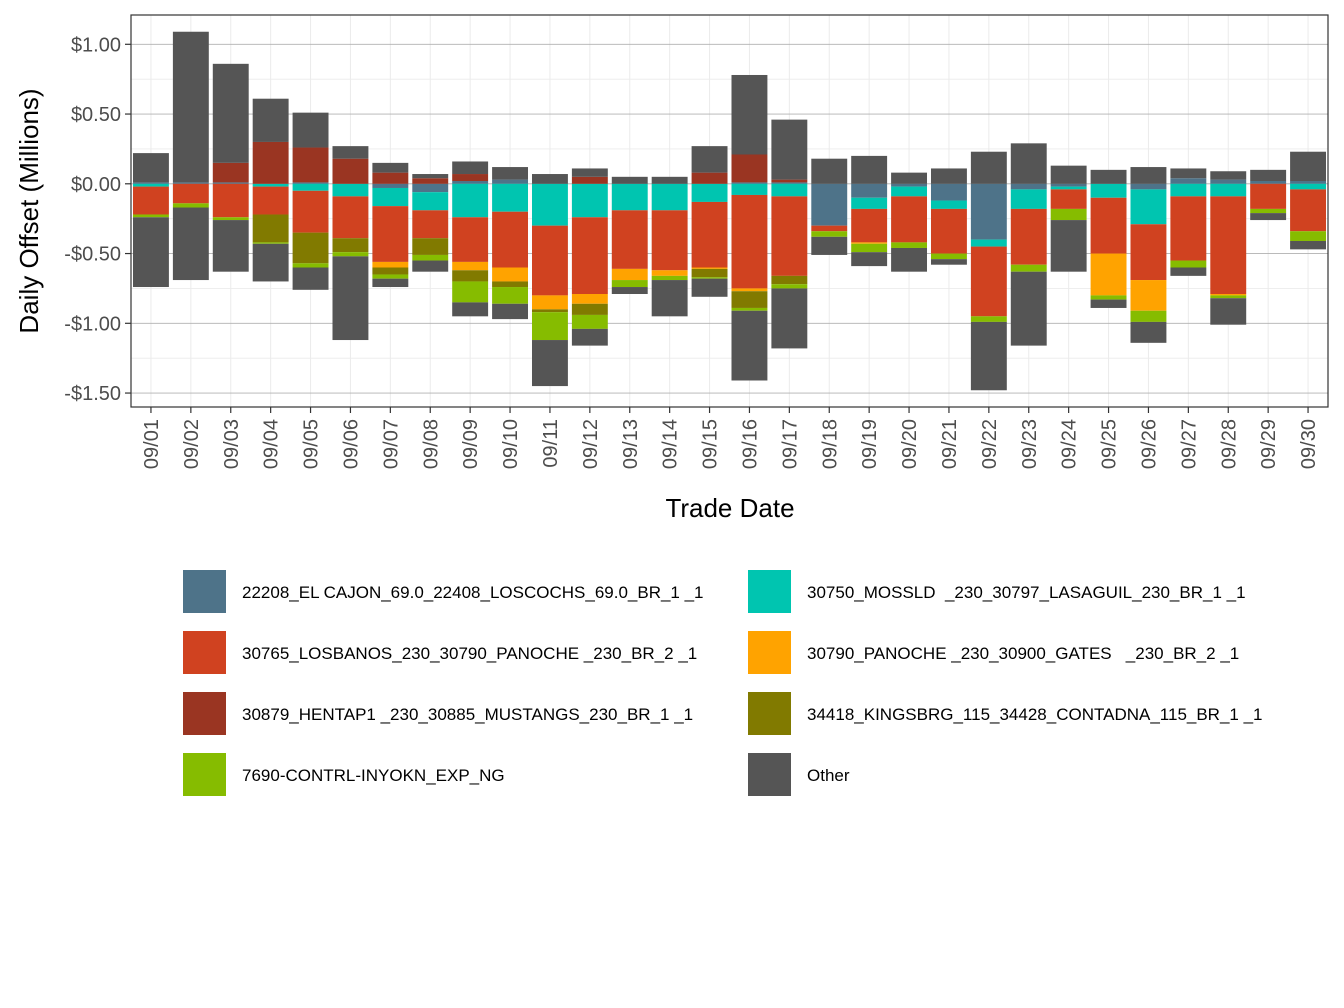 The width and height of the screenshot is (1344, 1008). What do you see at coordinates (192, 444) in the screenshot?
I see `x-tick-label: 09/02` at bounding box center [192, 444].